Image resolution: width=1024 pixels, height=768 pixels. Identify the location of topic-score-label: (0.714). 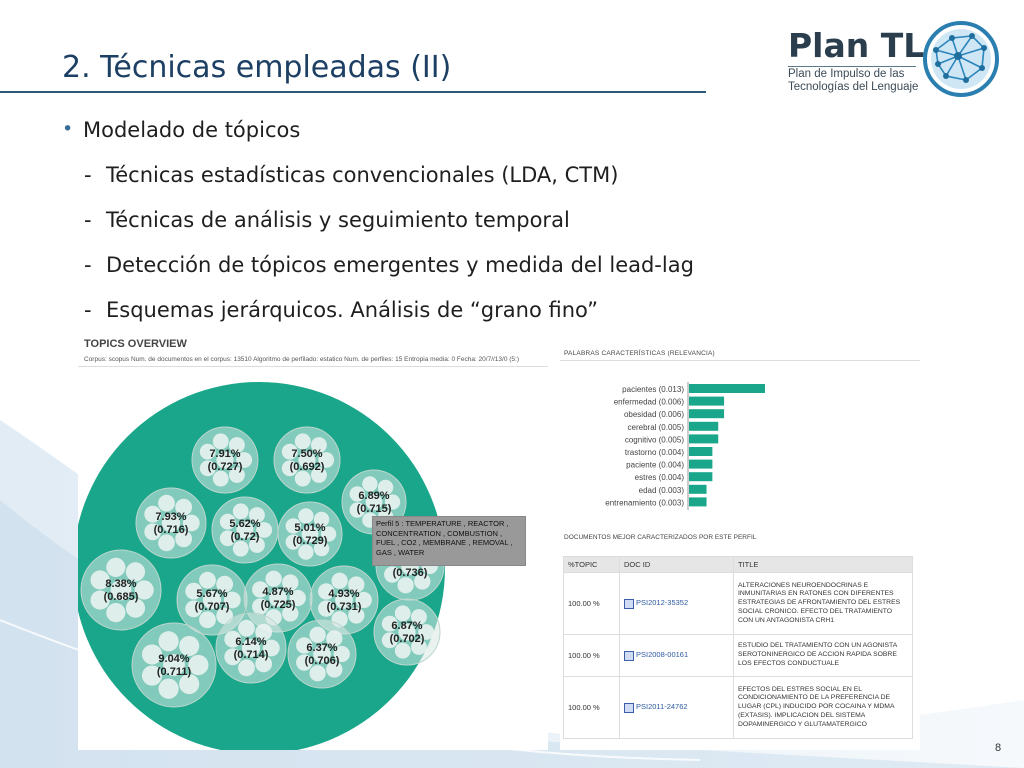
(251, 655).